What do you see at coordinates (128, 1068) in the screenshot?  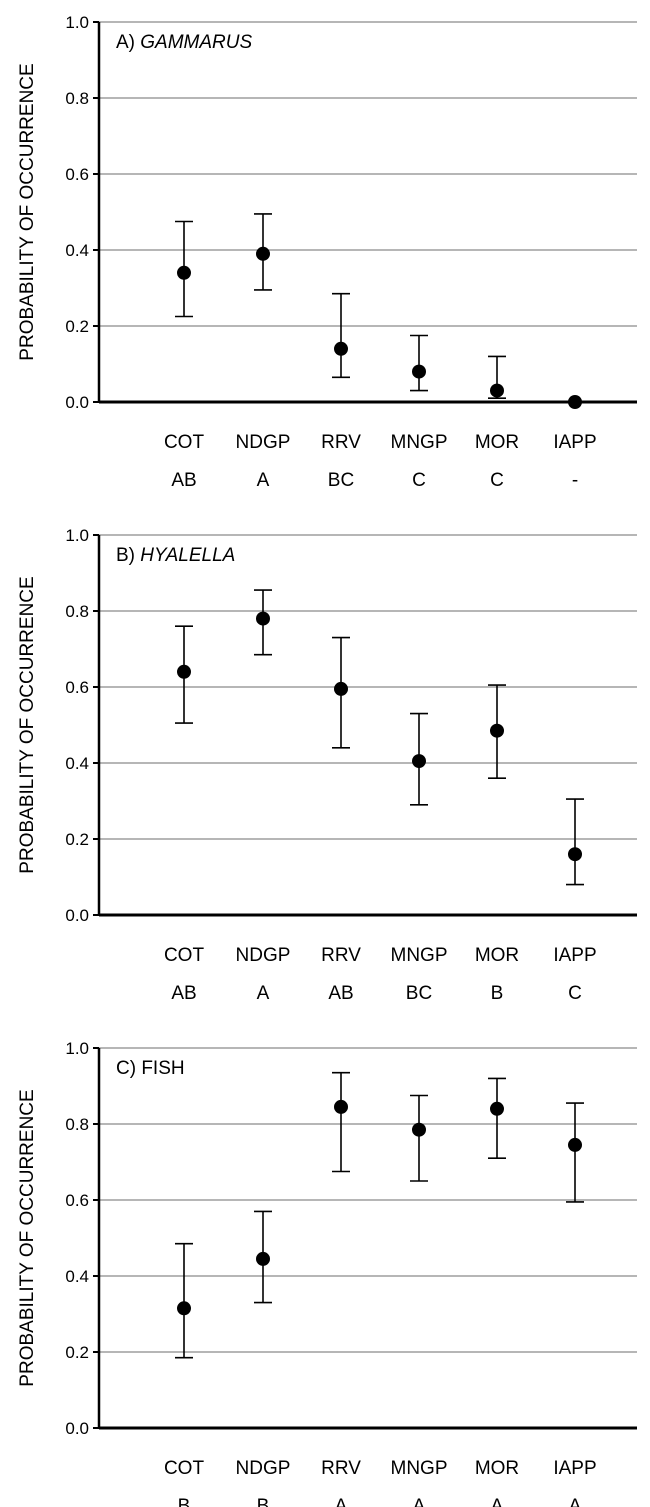 I see `panel-letter: C)` at bounding box center [128, 1068].